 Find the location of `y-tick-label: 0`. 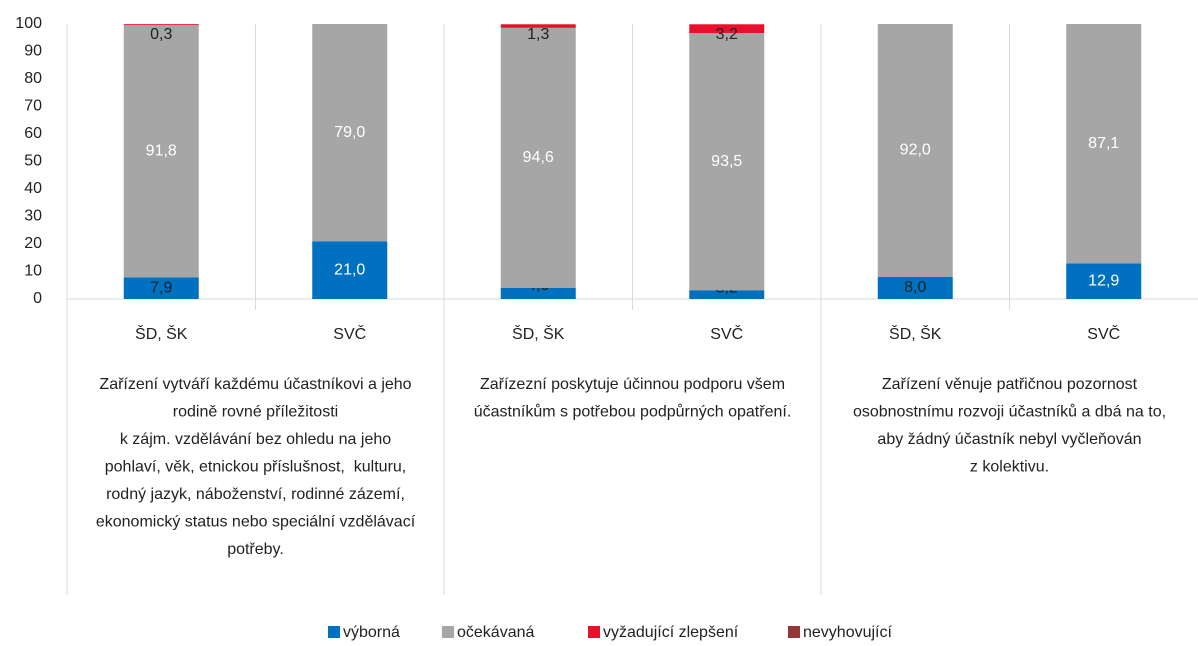

y-tick-label: 0 is located at coordinates (37, 298).